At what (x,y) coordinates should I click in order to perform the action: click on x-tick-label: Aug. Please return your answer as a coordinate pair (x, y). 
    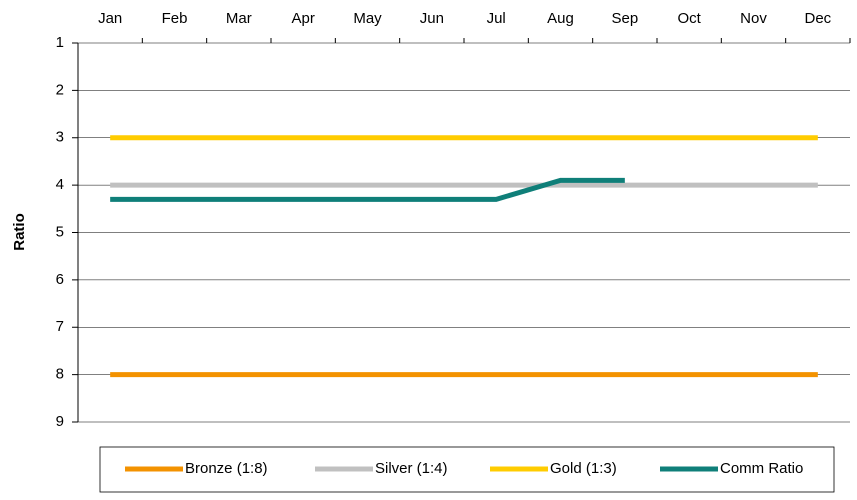
    Looking at the image, I should click on (560, 18).